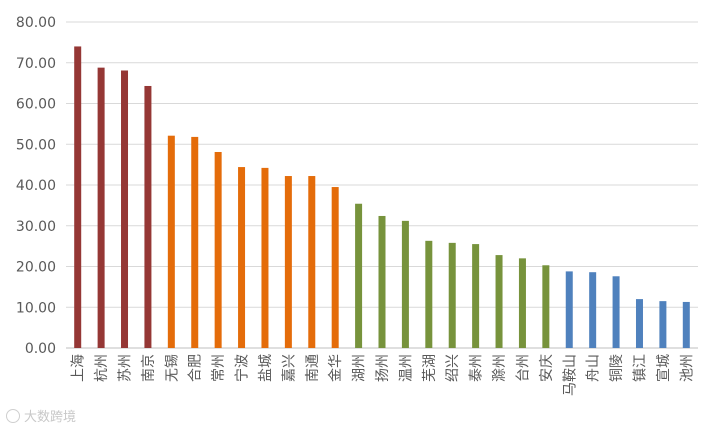  Describe the element at coordinates (383, 368) in the screenshot. I see `x-tick-label: 扬州` at that location.